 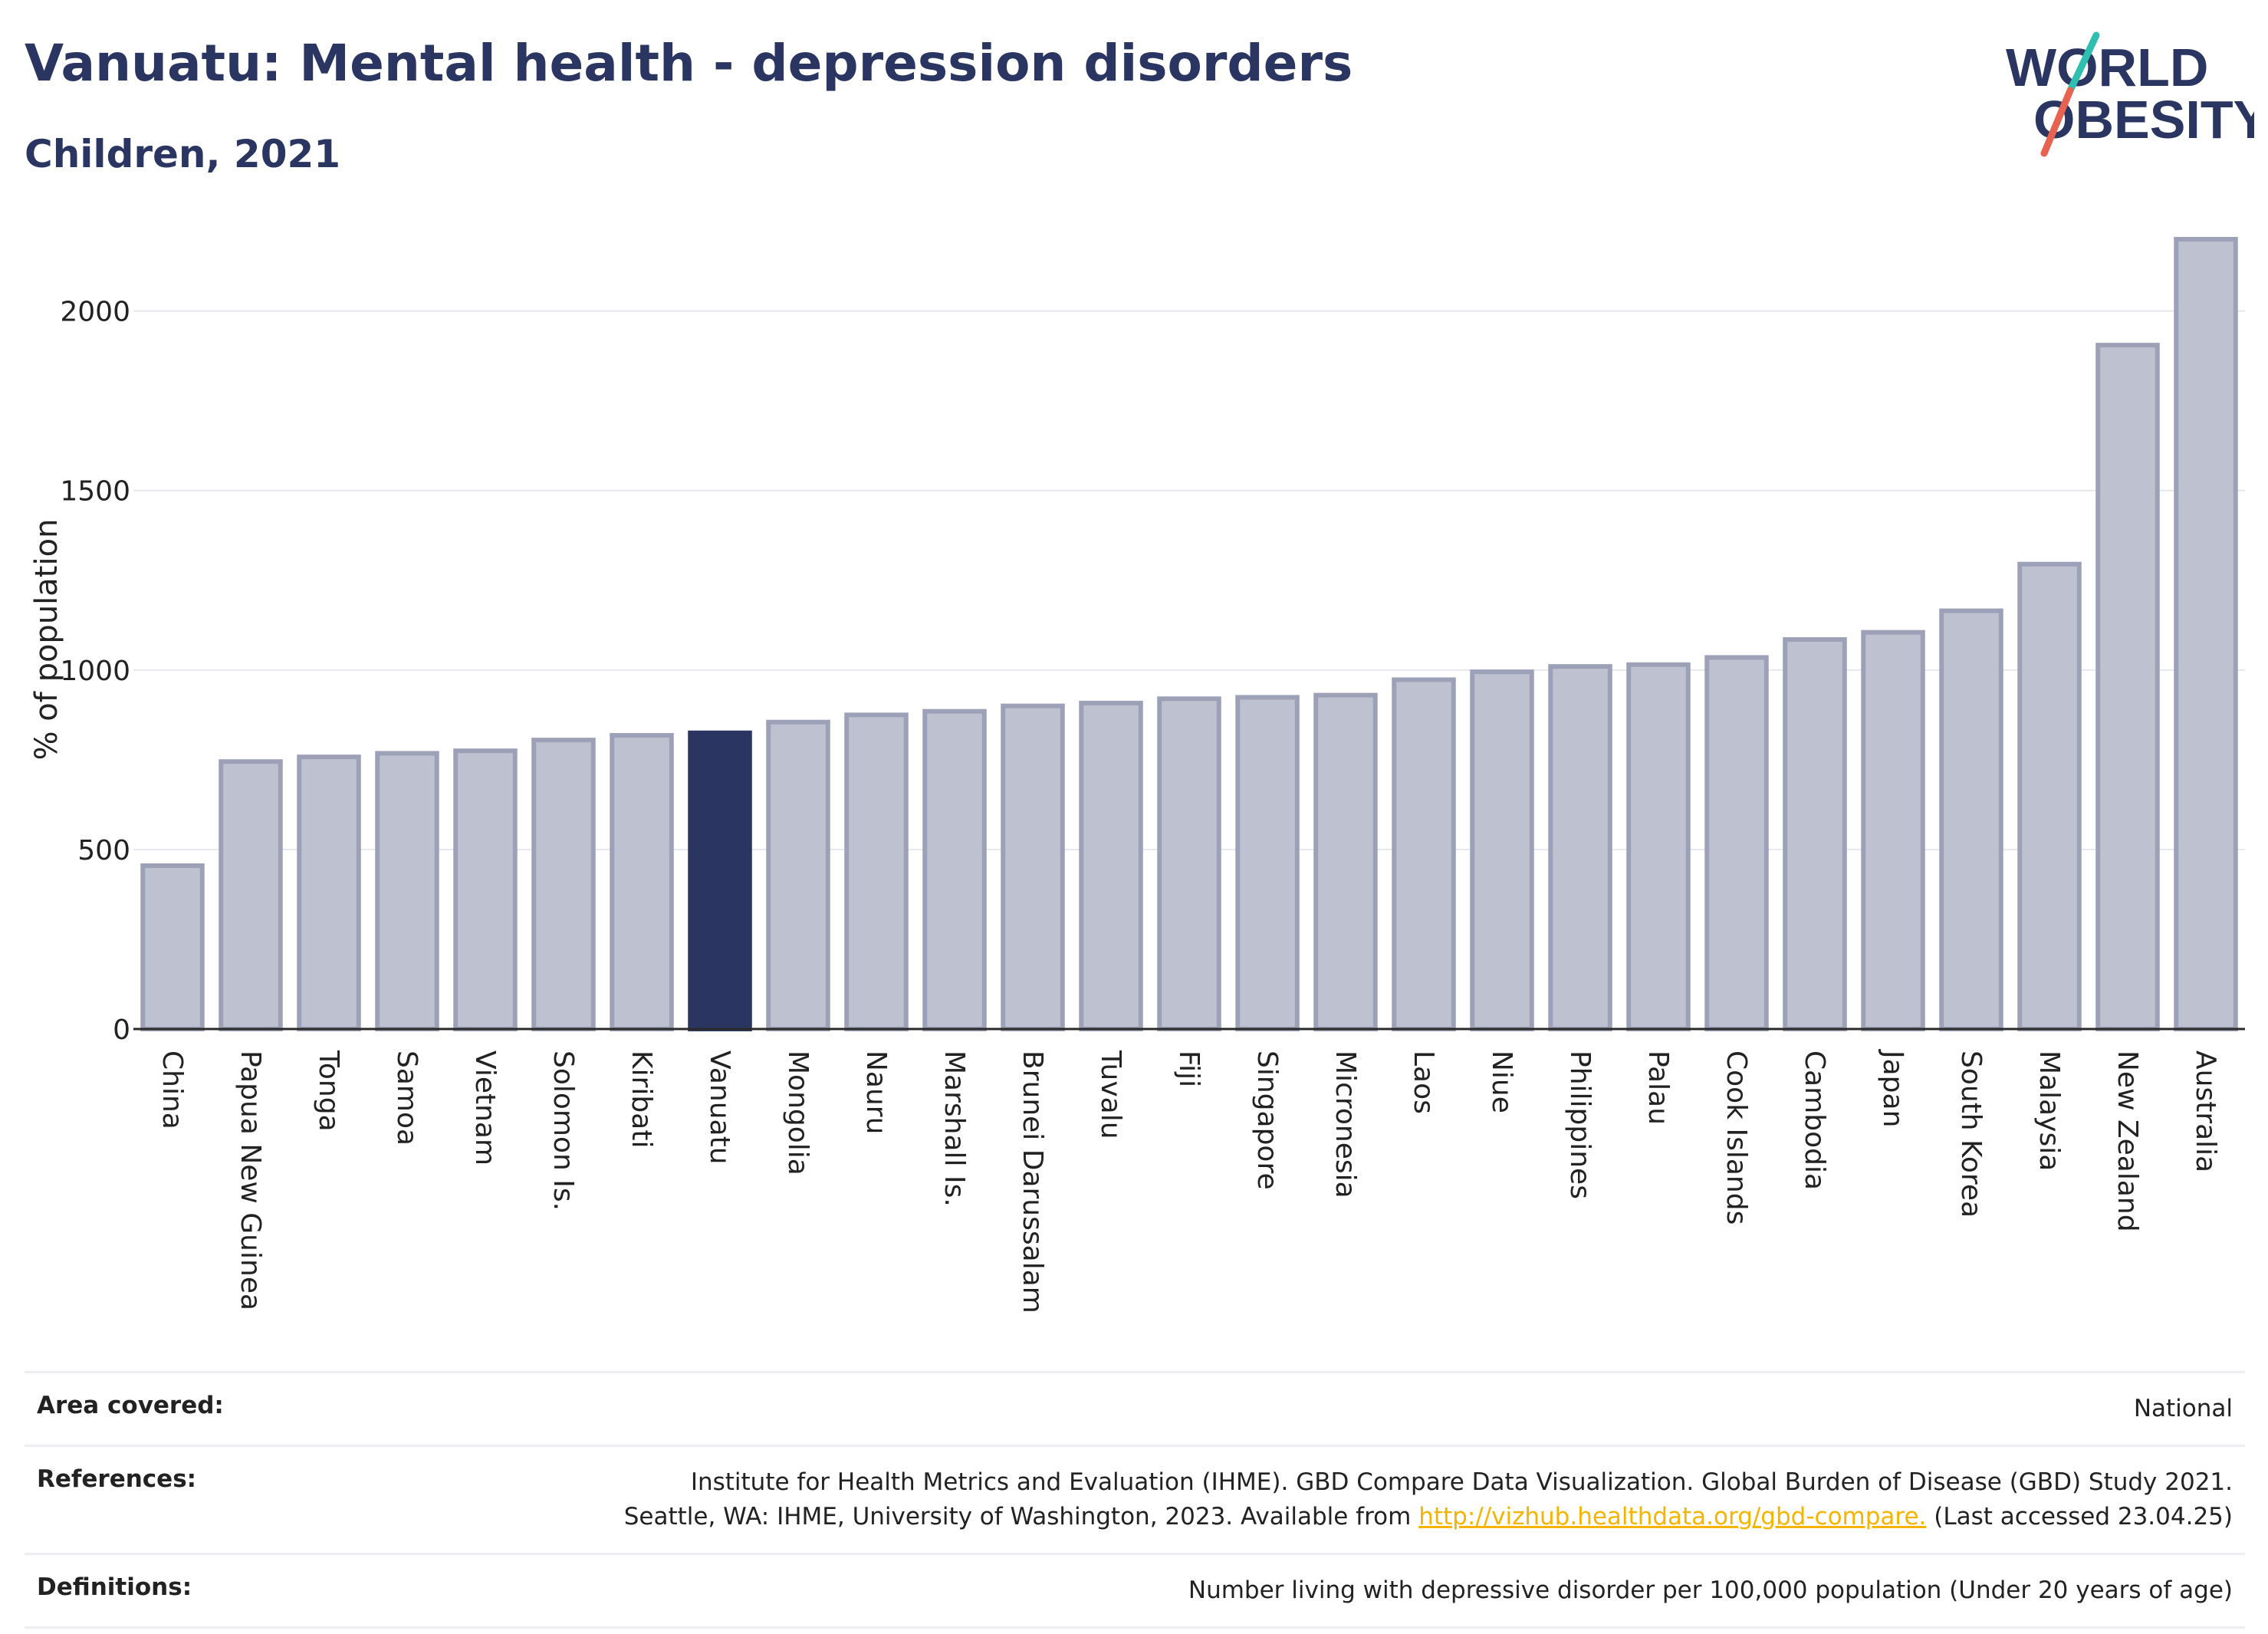 I want to click on bar-marshall-is, so click(x=954, y=871).